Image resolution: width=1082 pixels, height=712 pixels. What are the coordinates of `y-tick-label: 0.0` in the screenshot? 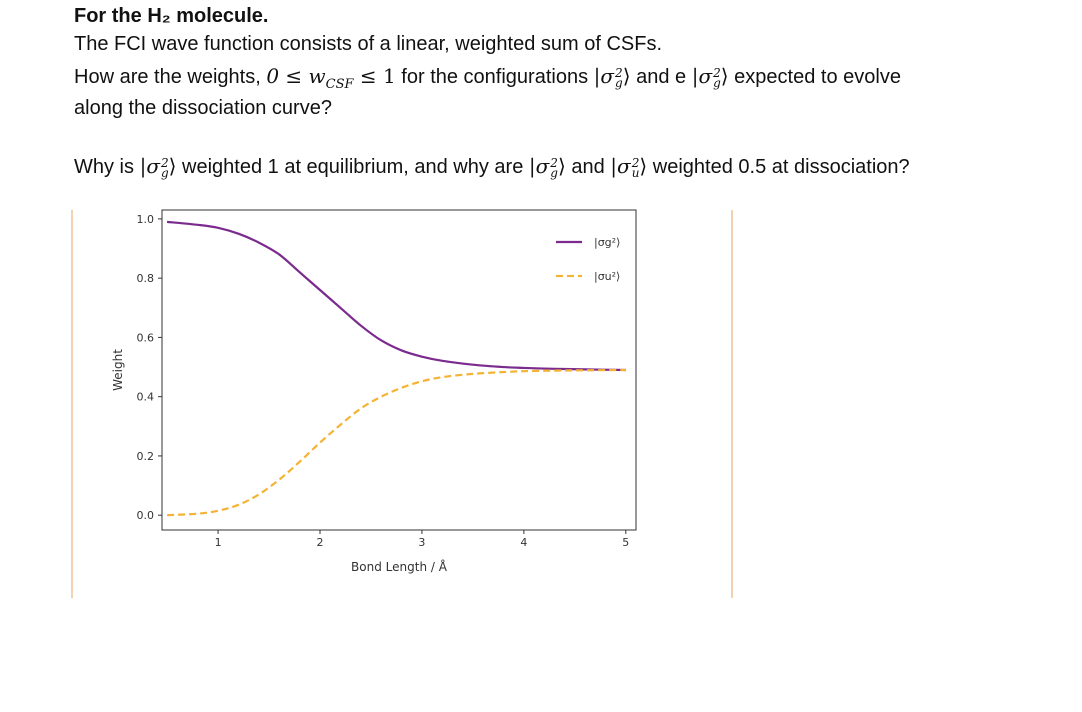 It's located at (146, 515).